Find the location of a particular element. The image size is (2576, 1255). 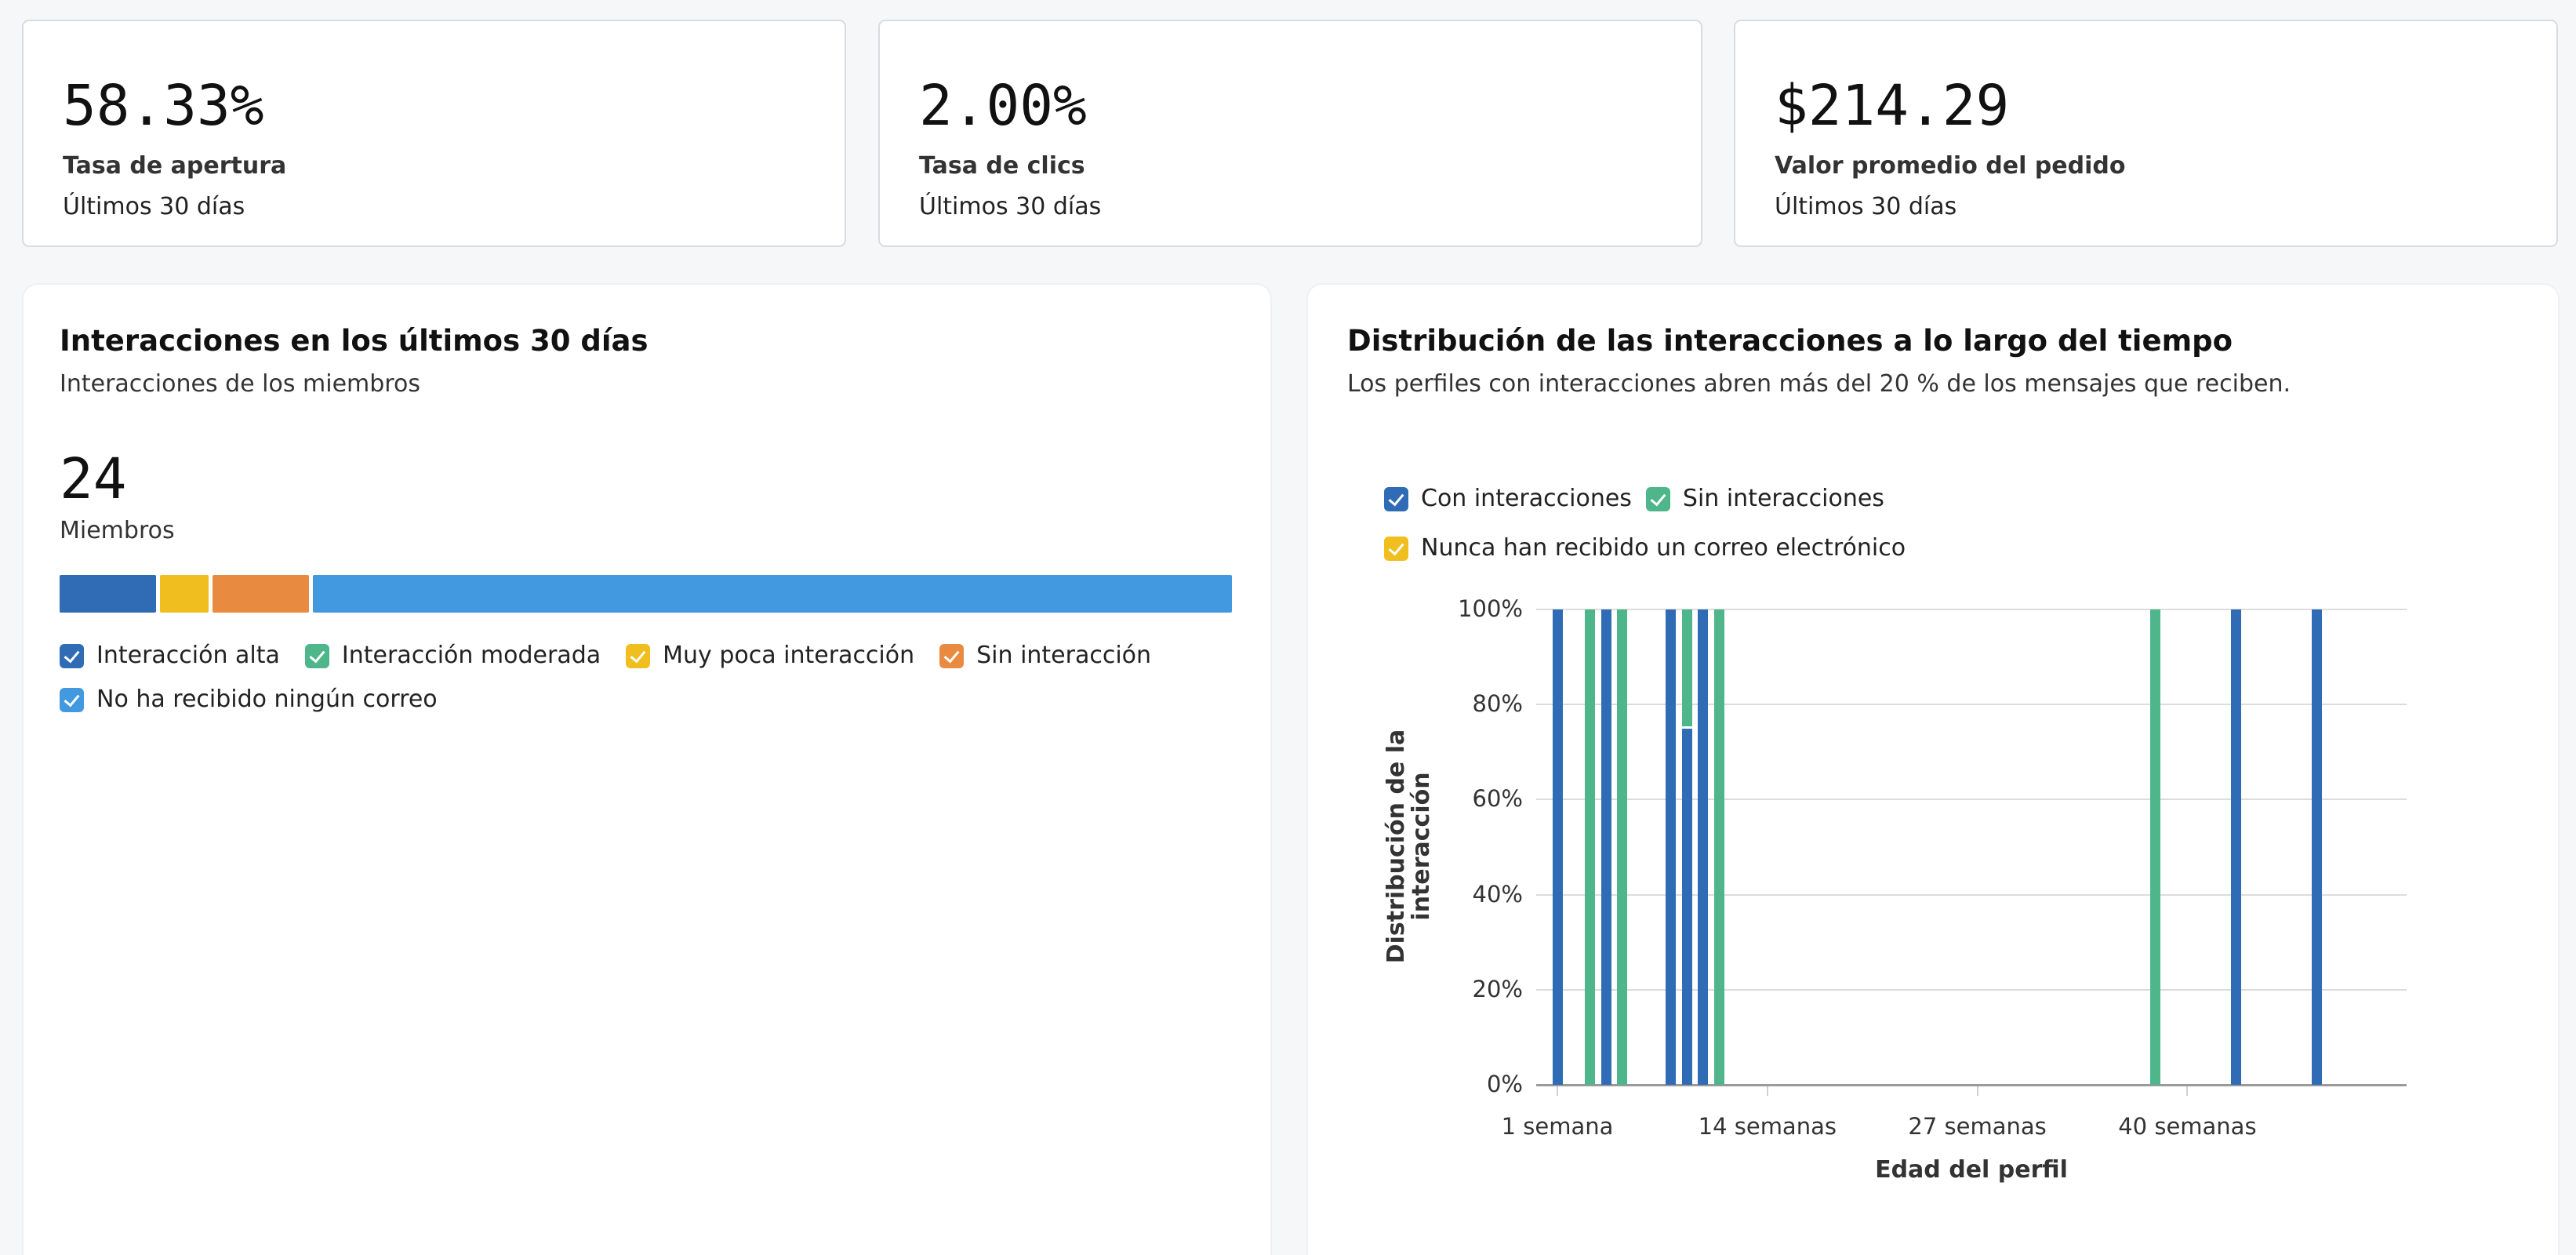

y-tick-label: 40% is located at coordinates (1497, 894).